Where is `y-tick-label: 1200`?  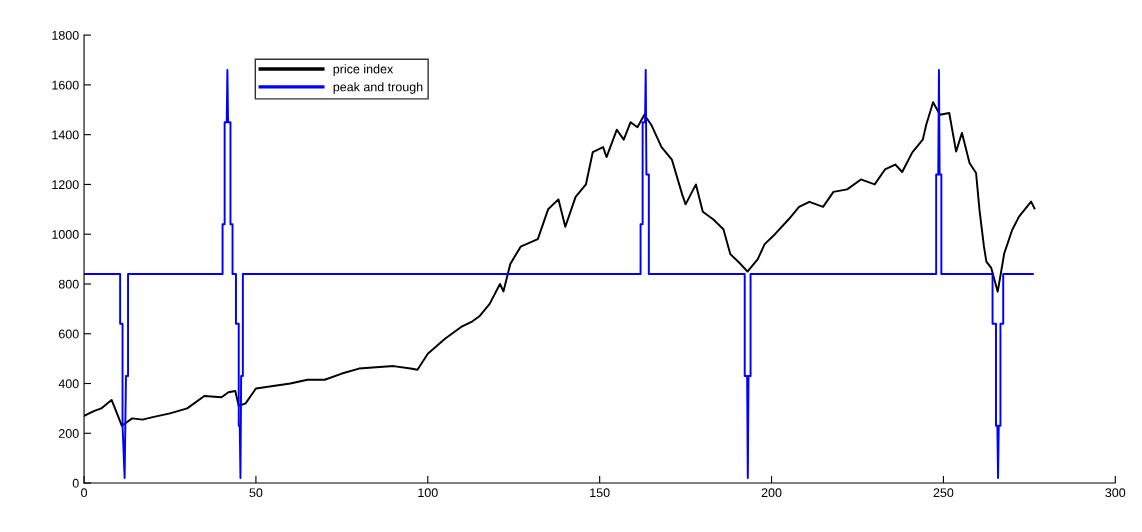 y-tick-label: 1200 is located at coordinates (65, 185).